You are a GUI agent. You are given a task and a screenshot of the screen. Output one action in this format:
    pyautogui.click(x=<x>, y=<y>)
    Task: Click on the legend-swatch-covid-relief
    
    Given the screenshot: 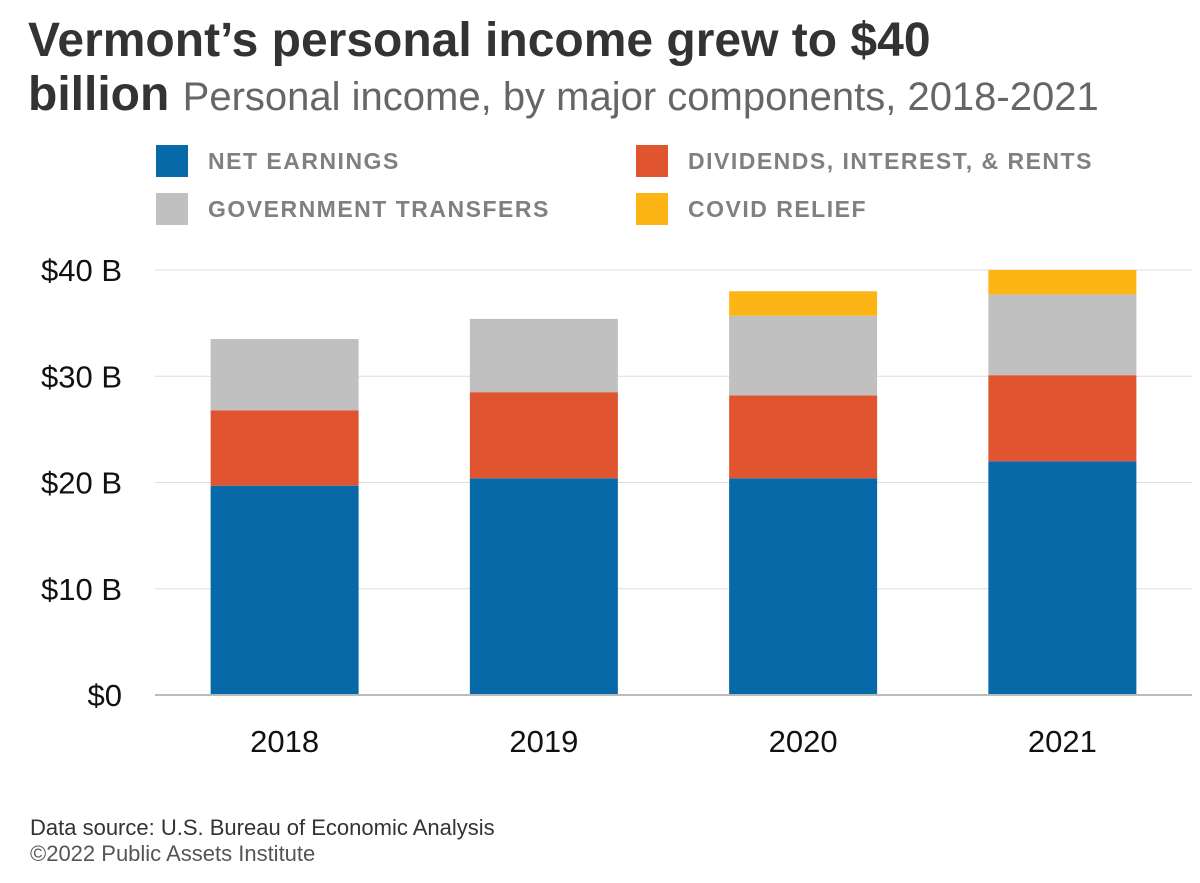 What is the action you would take?
    pyautogui.click(x=652, y=209)
    